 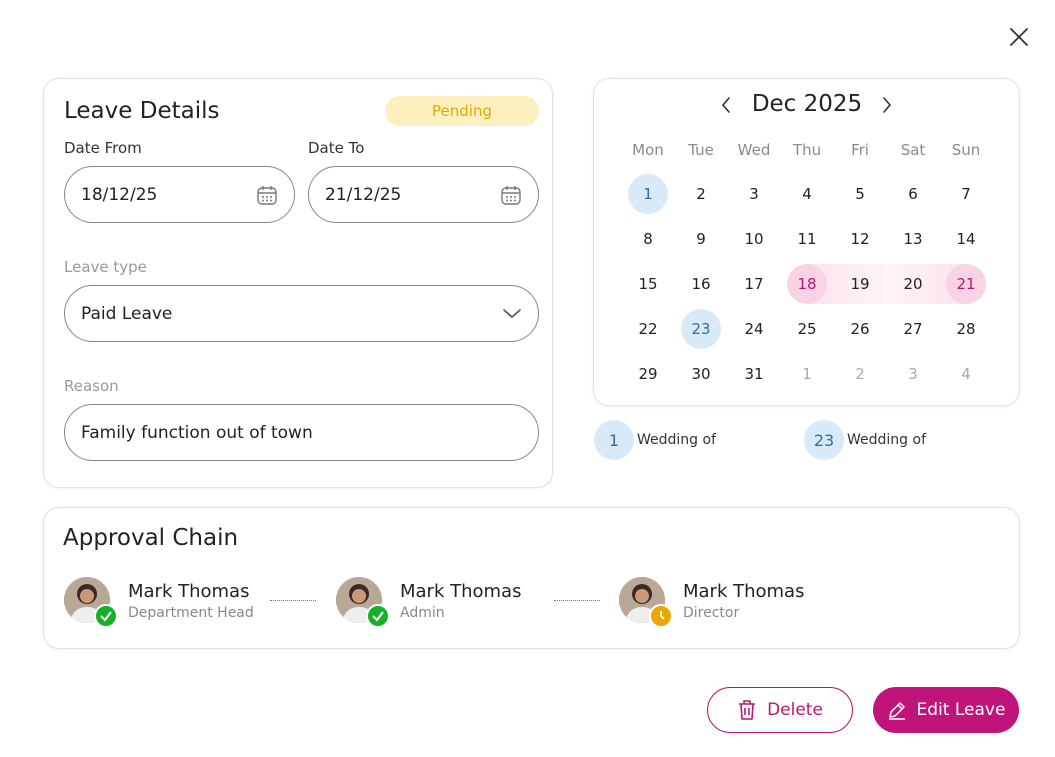 I want to click on calendar-day: 5, so click(x=860, y=194).